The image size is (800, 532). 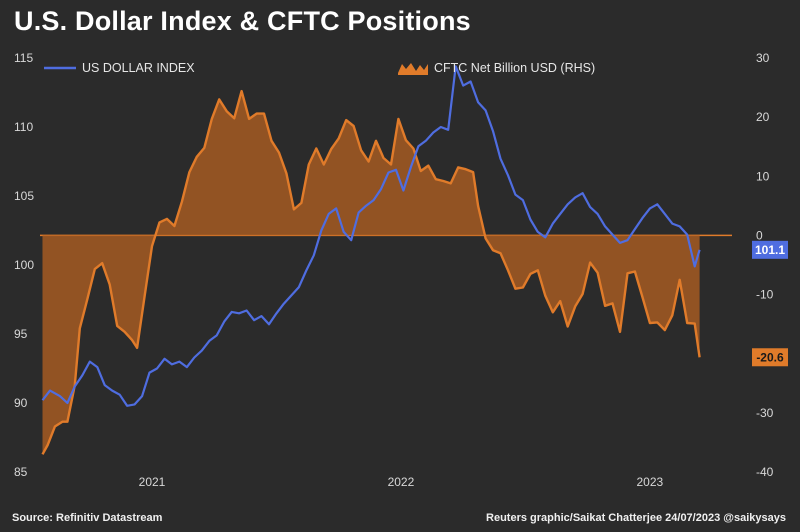 I want to click on x-axis: 2021 2022 2023, so click(x=401, y=482).